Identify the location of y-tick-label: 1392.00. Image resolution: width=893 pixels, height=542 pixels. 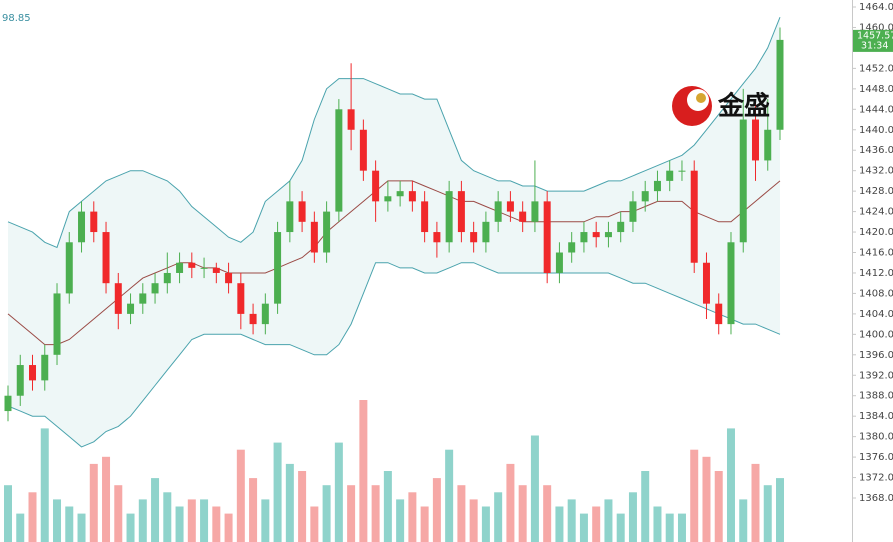
(876, 375).